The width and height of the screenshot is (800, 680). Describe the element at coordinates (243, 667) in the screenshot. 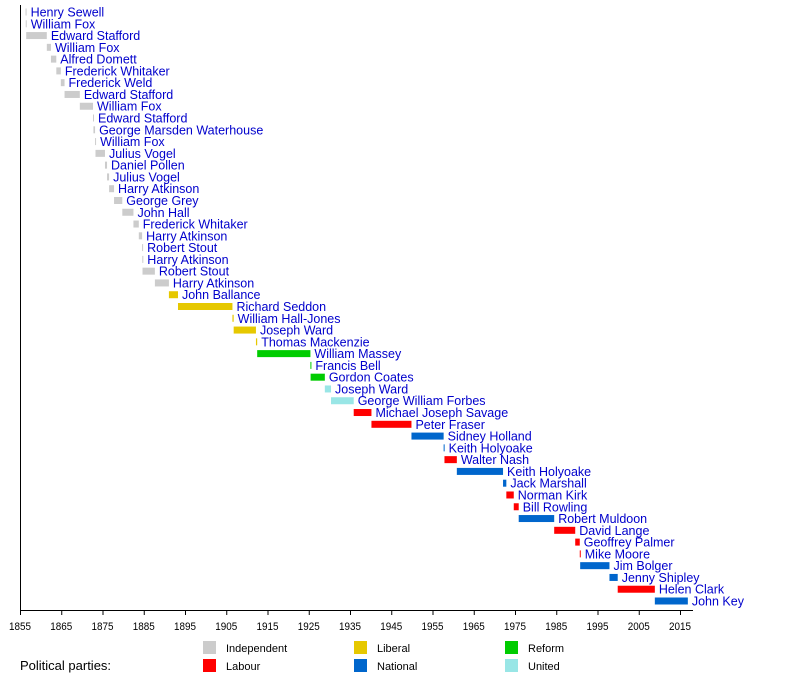

I see `legend-label: Labour` at that location.